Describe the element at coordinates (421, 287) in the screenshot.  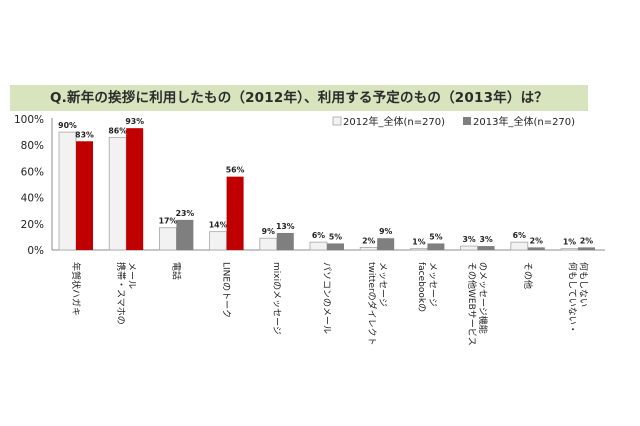
I see `x-tick-label: facebookの` at that location.